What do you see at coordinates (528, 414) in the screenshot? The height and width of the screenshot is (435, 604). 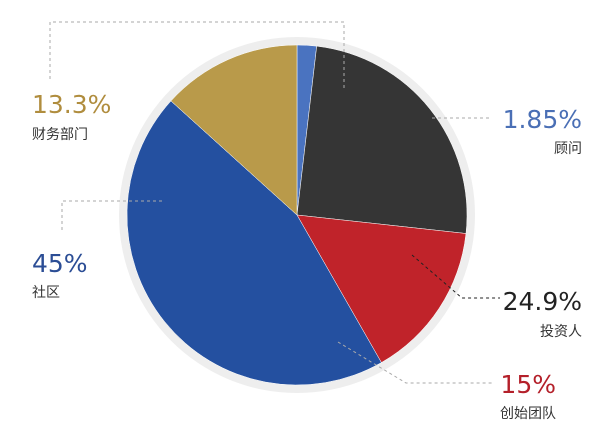 I see `slice-category-label: 创始团队` at bounding box center [528, 414].